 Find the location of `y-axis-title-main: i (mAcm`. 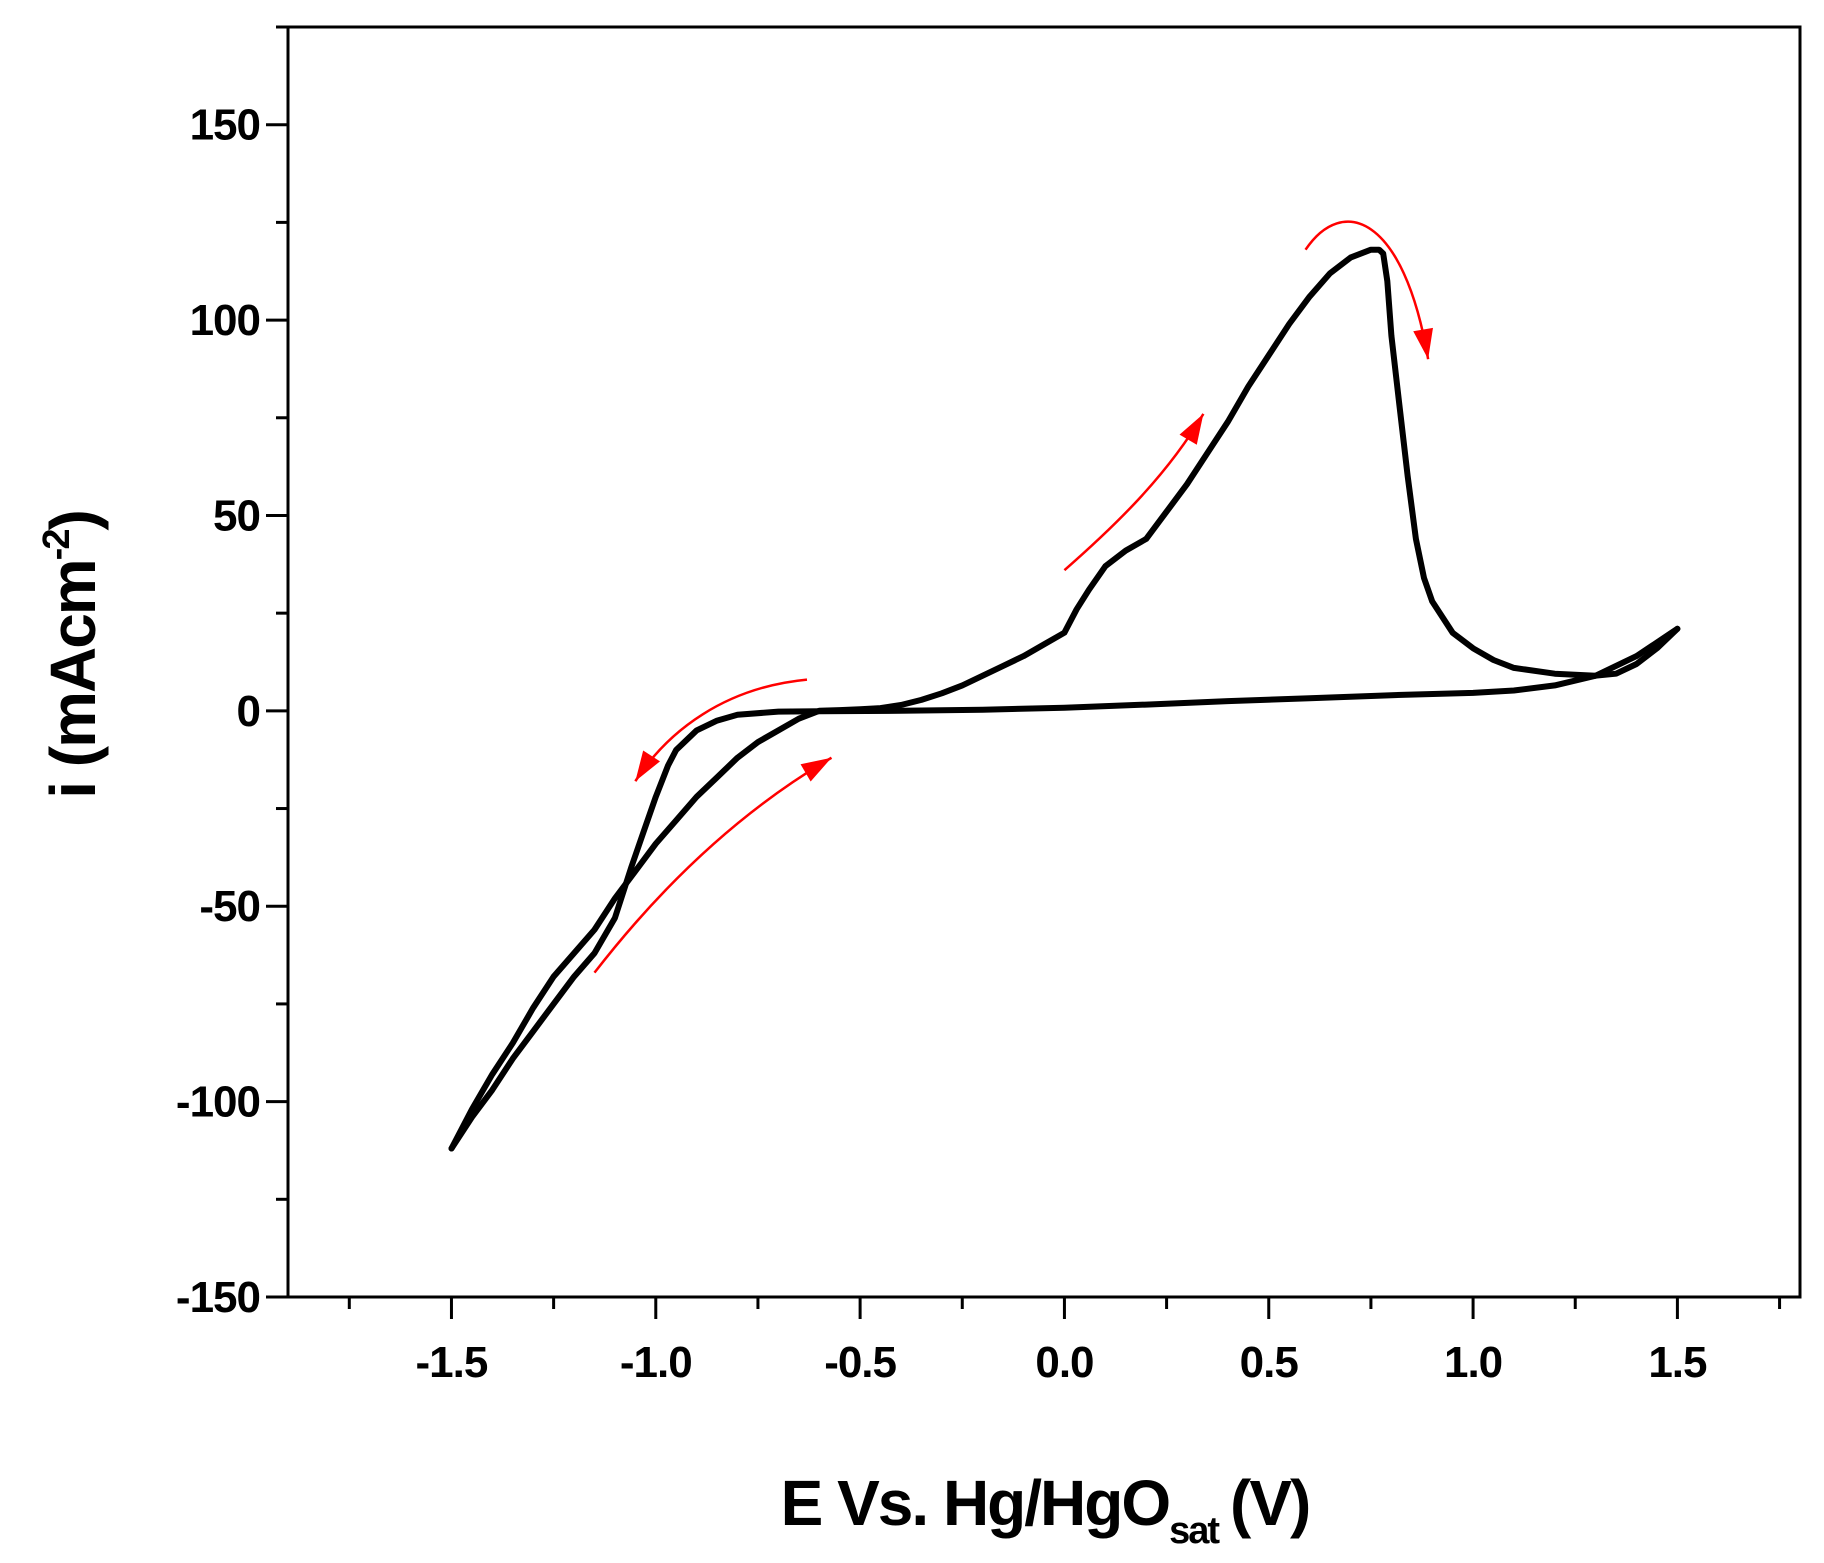

y-axis-title-main: i (mAcm is located at coordinates (73, 679).